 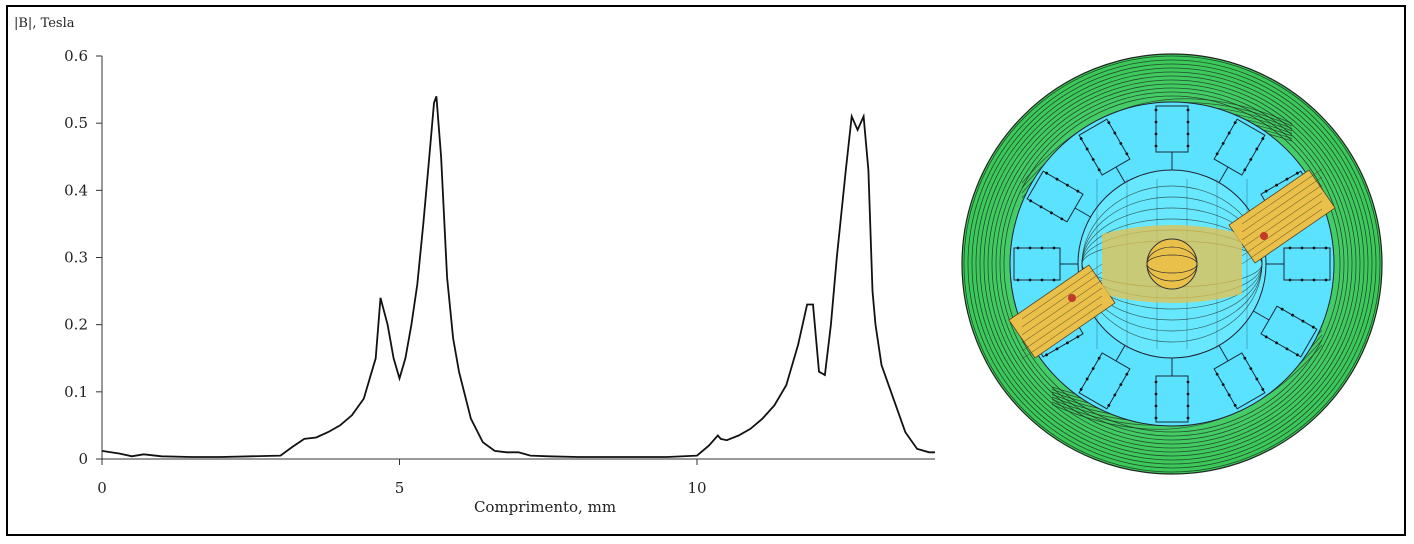 What do you see at coordinates (83, 459) in the screenshot?
I see `y-tick-label: 0` at bounding box center [83, 459].